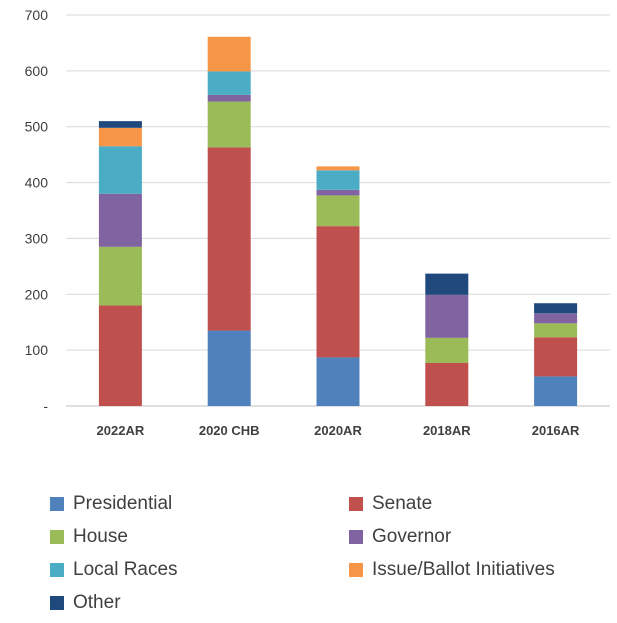  I want to click on legend-label: Governor, so click(412, 536).